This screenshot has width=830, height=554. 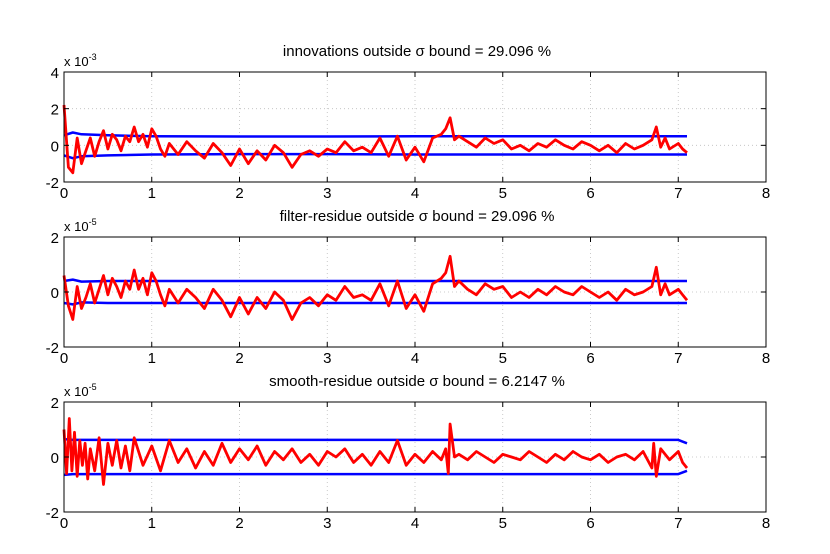 I want to click on y-multiplier-exponent: -3, so click(x=93, y=57).